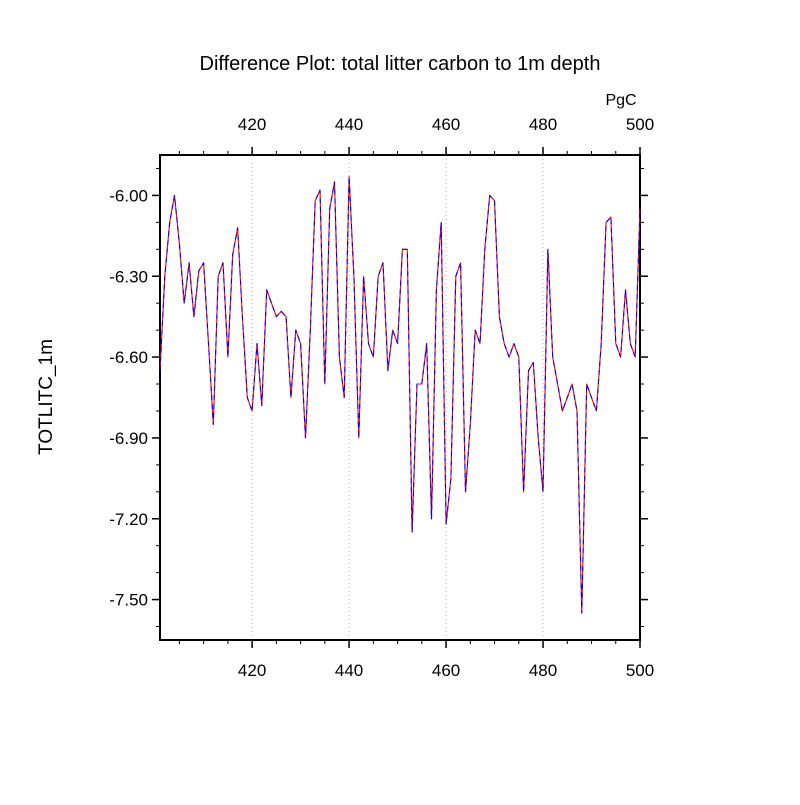 The image size is (800, 805). Describe the element at coordinates (252, 670) in the screenshot. I see `bottom-tick-label: 420` at that location.